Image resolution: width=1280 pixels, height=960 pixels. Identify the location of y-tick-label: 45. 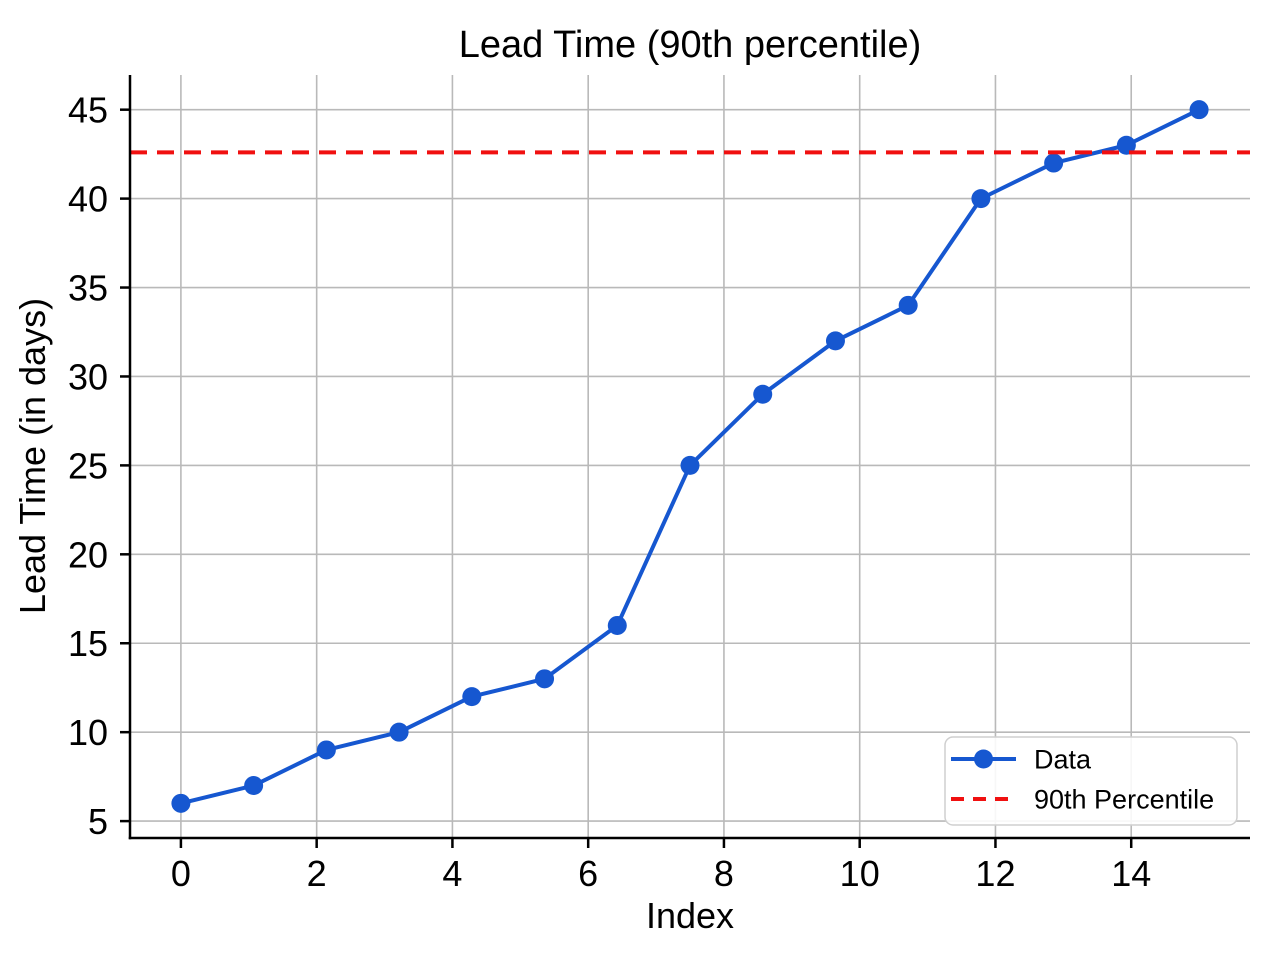
(88, 110).